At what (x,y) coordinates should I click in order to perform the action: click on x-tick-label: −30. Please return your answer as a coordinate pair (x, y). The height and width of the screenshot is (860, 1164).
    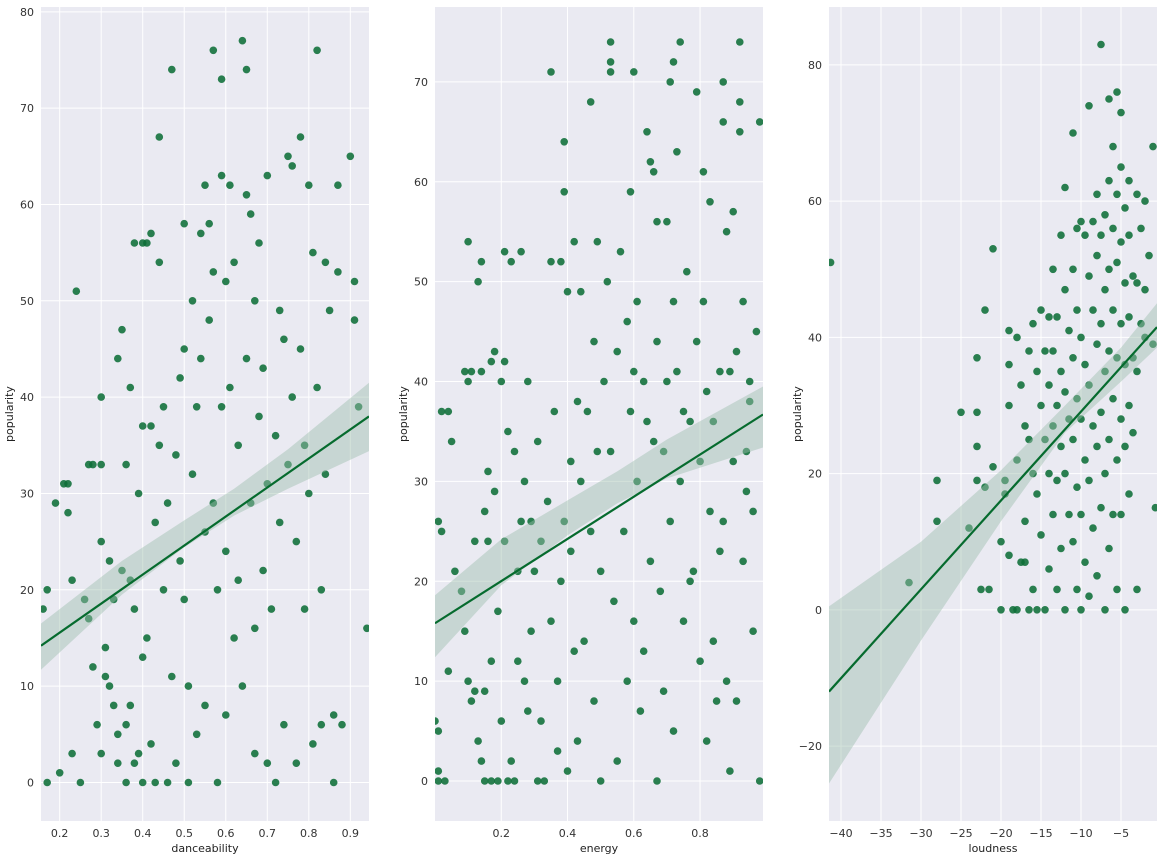
    Looking at the image, I should click on (920, 833).